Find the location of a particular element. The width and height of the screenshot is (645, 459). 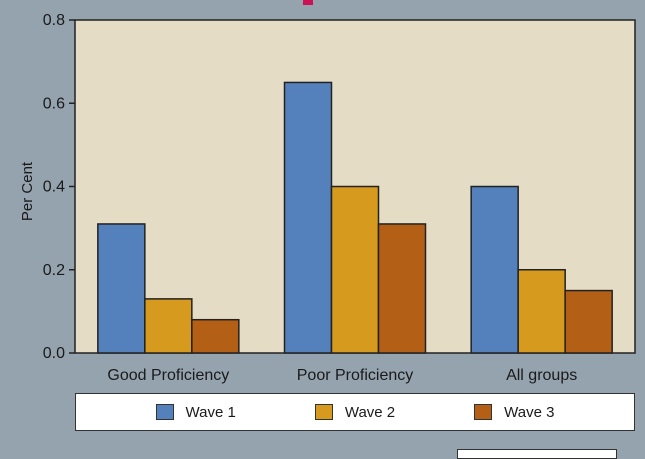

legend-item-wave-2: Wave 2 is located at coordinates (355, 412).